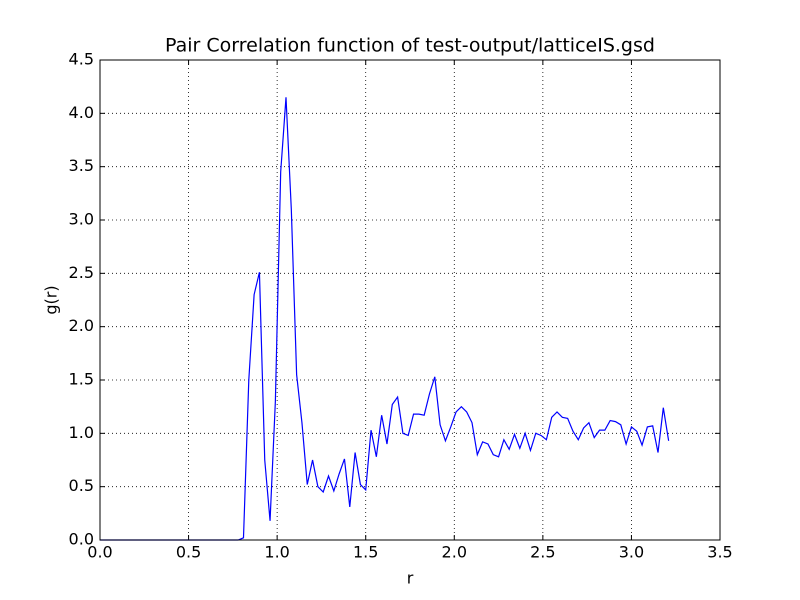  I want to click on y-tick-label: 1.5, so click(81, 379).